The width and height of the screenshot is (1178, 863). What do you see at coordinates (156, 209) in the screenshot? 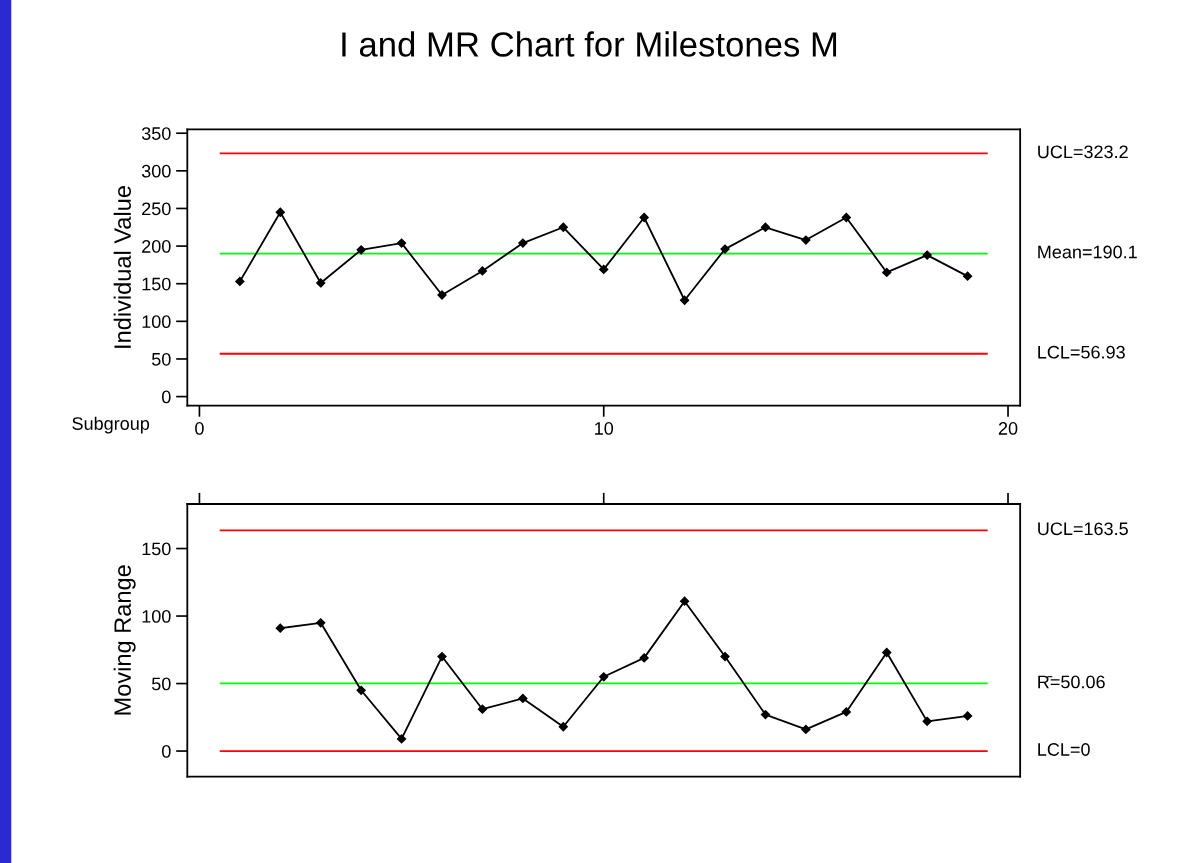
I see `y-tick-label: 250` at bounding box center [156, 209].